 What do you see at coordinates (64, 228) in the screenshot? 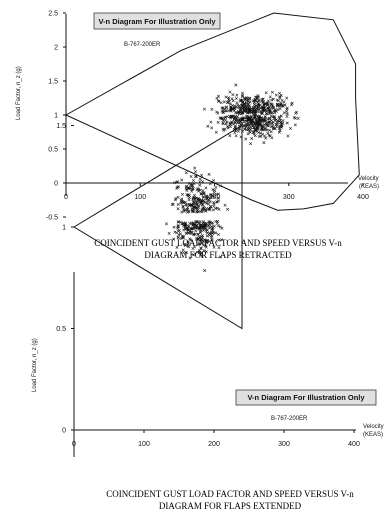
I see `y-tick-label: 1` at bounding box center [64, 228].